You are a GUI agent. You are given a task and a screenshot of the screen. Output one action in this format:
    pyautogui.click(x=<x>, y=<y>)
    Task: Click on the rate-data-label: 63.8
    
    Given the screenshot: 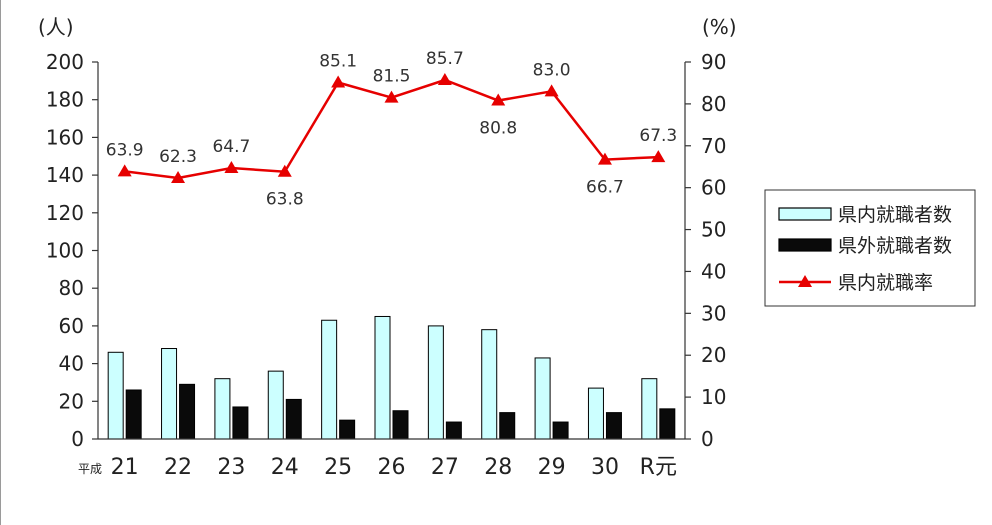 What is the action you would take?
    pyautogui.click(x=285, y=200)
    